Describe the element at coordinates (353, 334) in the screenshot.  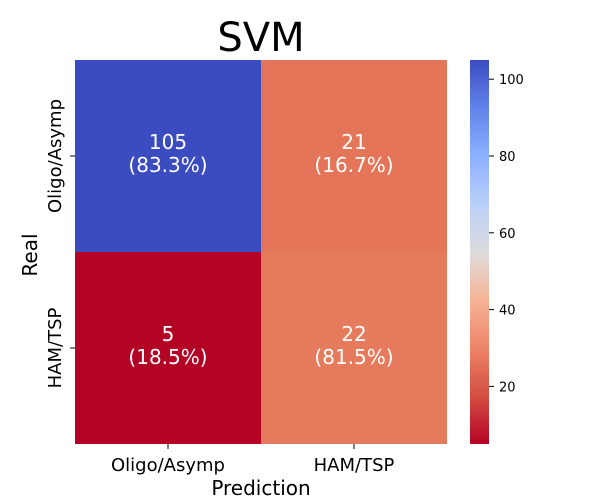
I see `cell-count-label: 22` at that location.